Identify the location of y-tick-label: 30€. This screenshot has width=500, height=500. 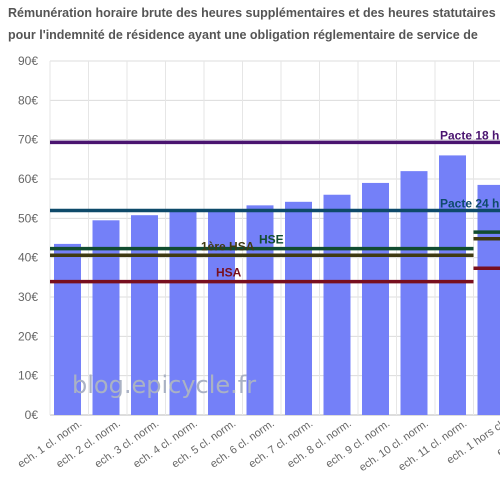
(28, 297).